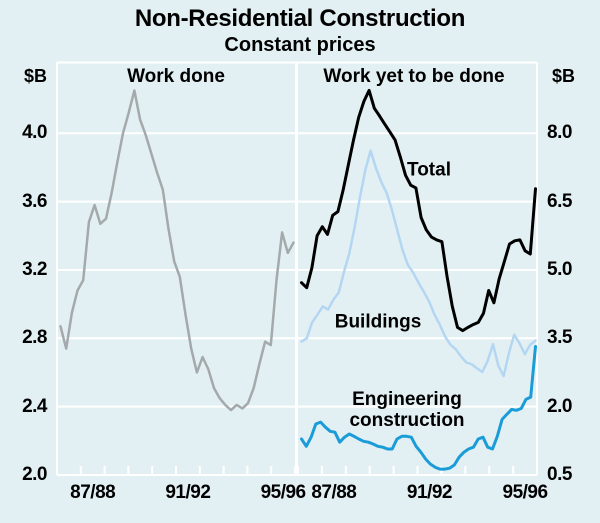  What do you see at coordinates (176, 76) in the screenshot?
I see `panel-title-work-done: Work done` at bounding box center [176, 76].